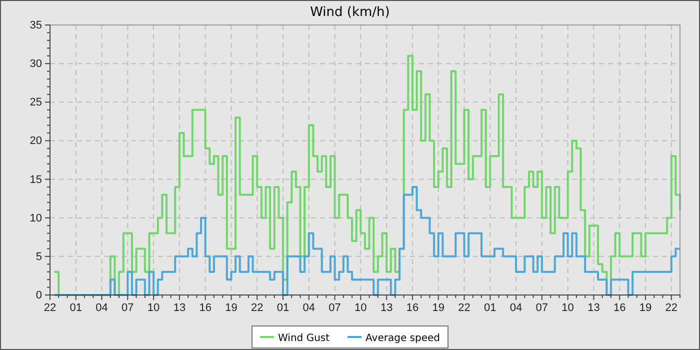  What do you see at coordinates (36, 26) in the screenshot?
I see `y-tick-label: 35` at bounding box center [36, 26].